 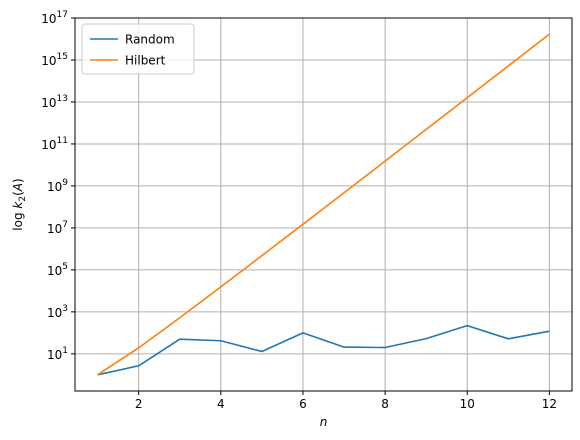 What do you see at coordinates (57, 354) in the screenshot?
I see `y-tick-label: 10¹` at bounding box center [57, 354].